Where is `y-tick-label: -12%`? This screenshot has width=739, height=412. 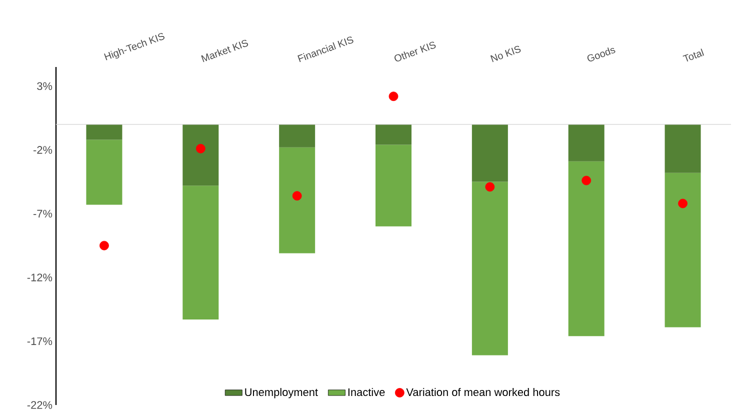 y-tick-label: -12% is located at coordinates (39, 278).